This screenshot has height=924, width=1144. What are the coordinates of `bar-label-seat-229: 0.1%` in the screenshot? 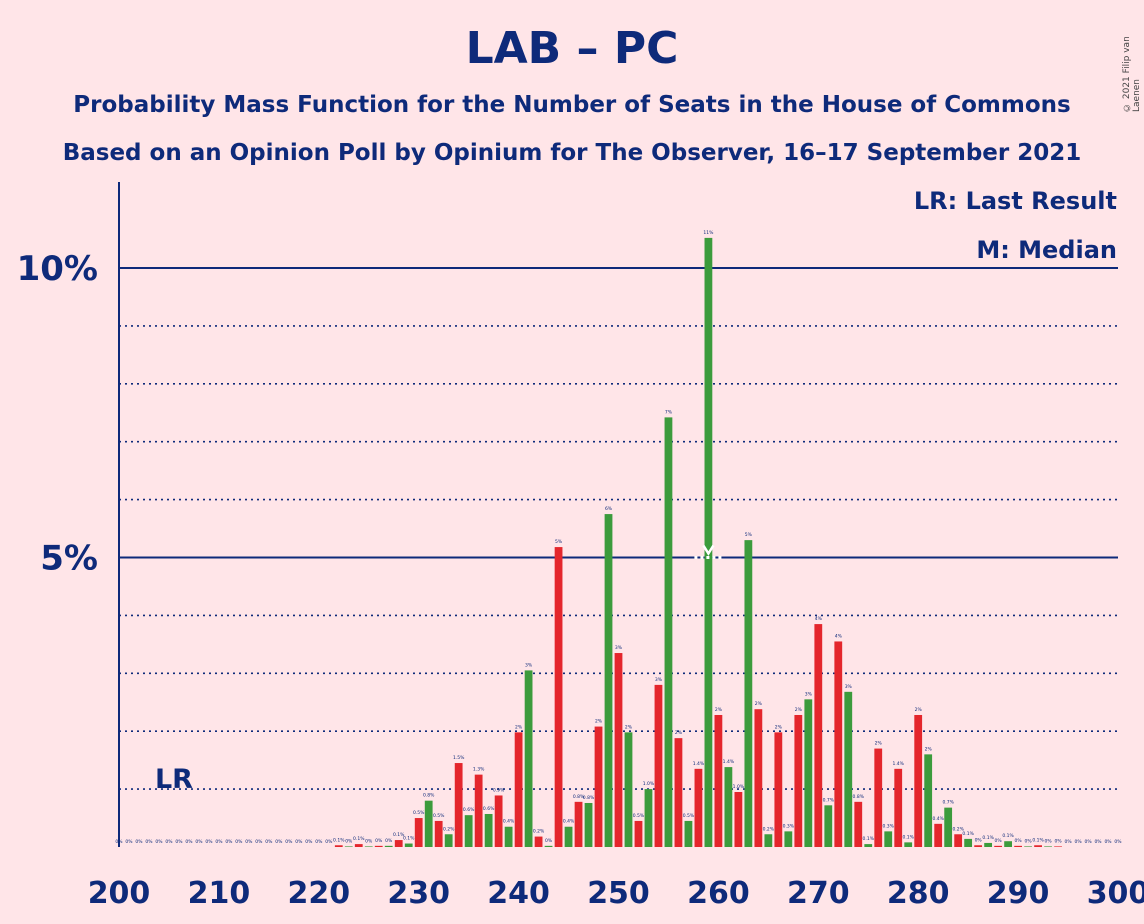 It's located at (409, 839).